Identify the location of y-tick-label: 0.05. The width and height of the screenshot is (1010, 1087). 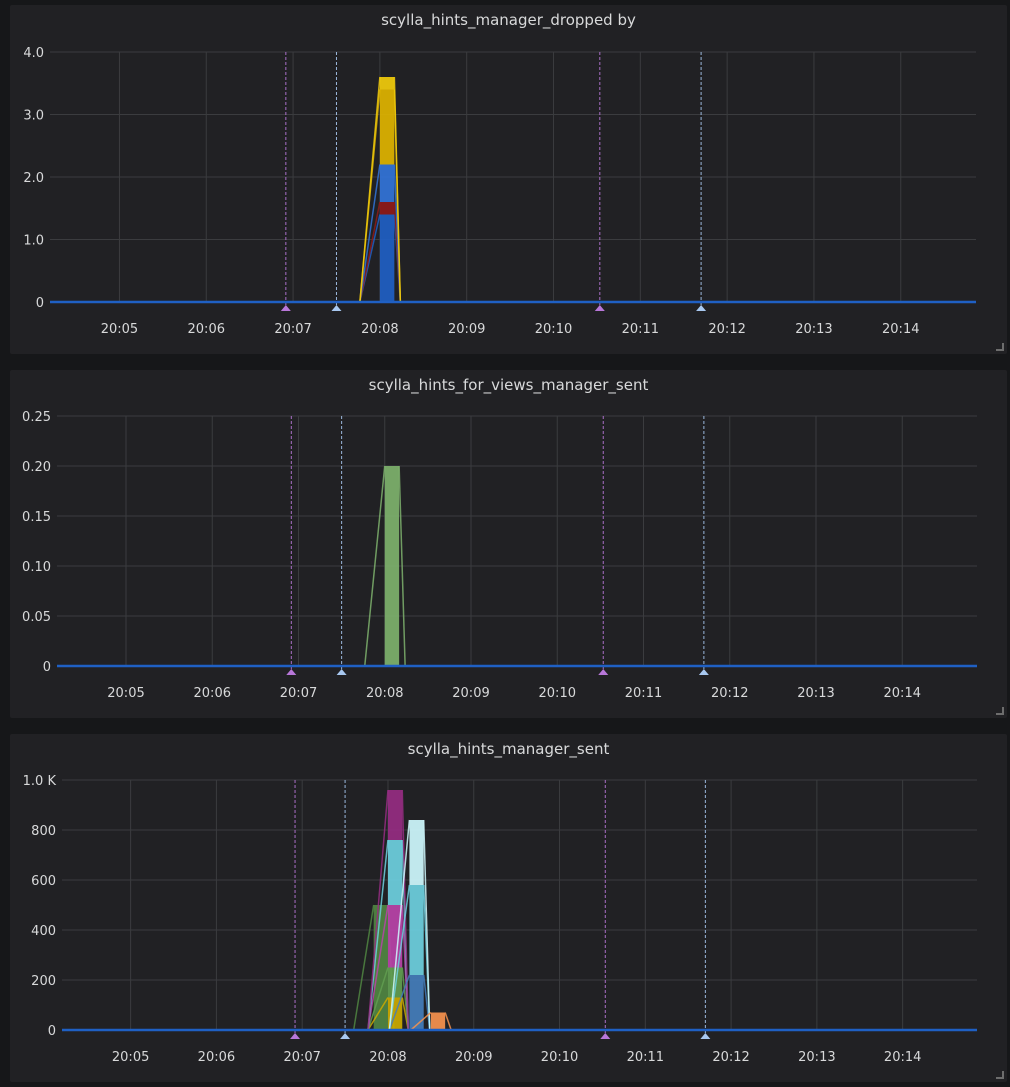
(36, 617).